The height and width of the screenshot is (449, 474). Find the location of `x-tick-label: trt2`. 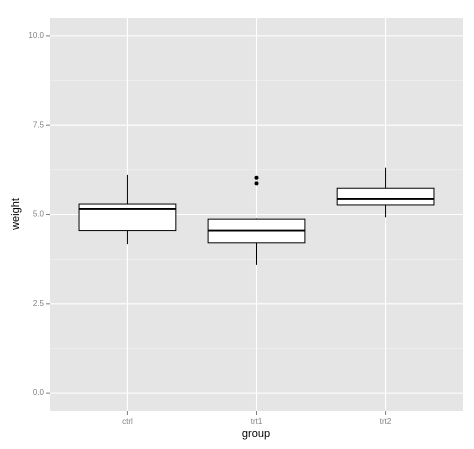

x-tick-label: trt2 is located at coordinates (386, 421).